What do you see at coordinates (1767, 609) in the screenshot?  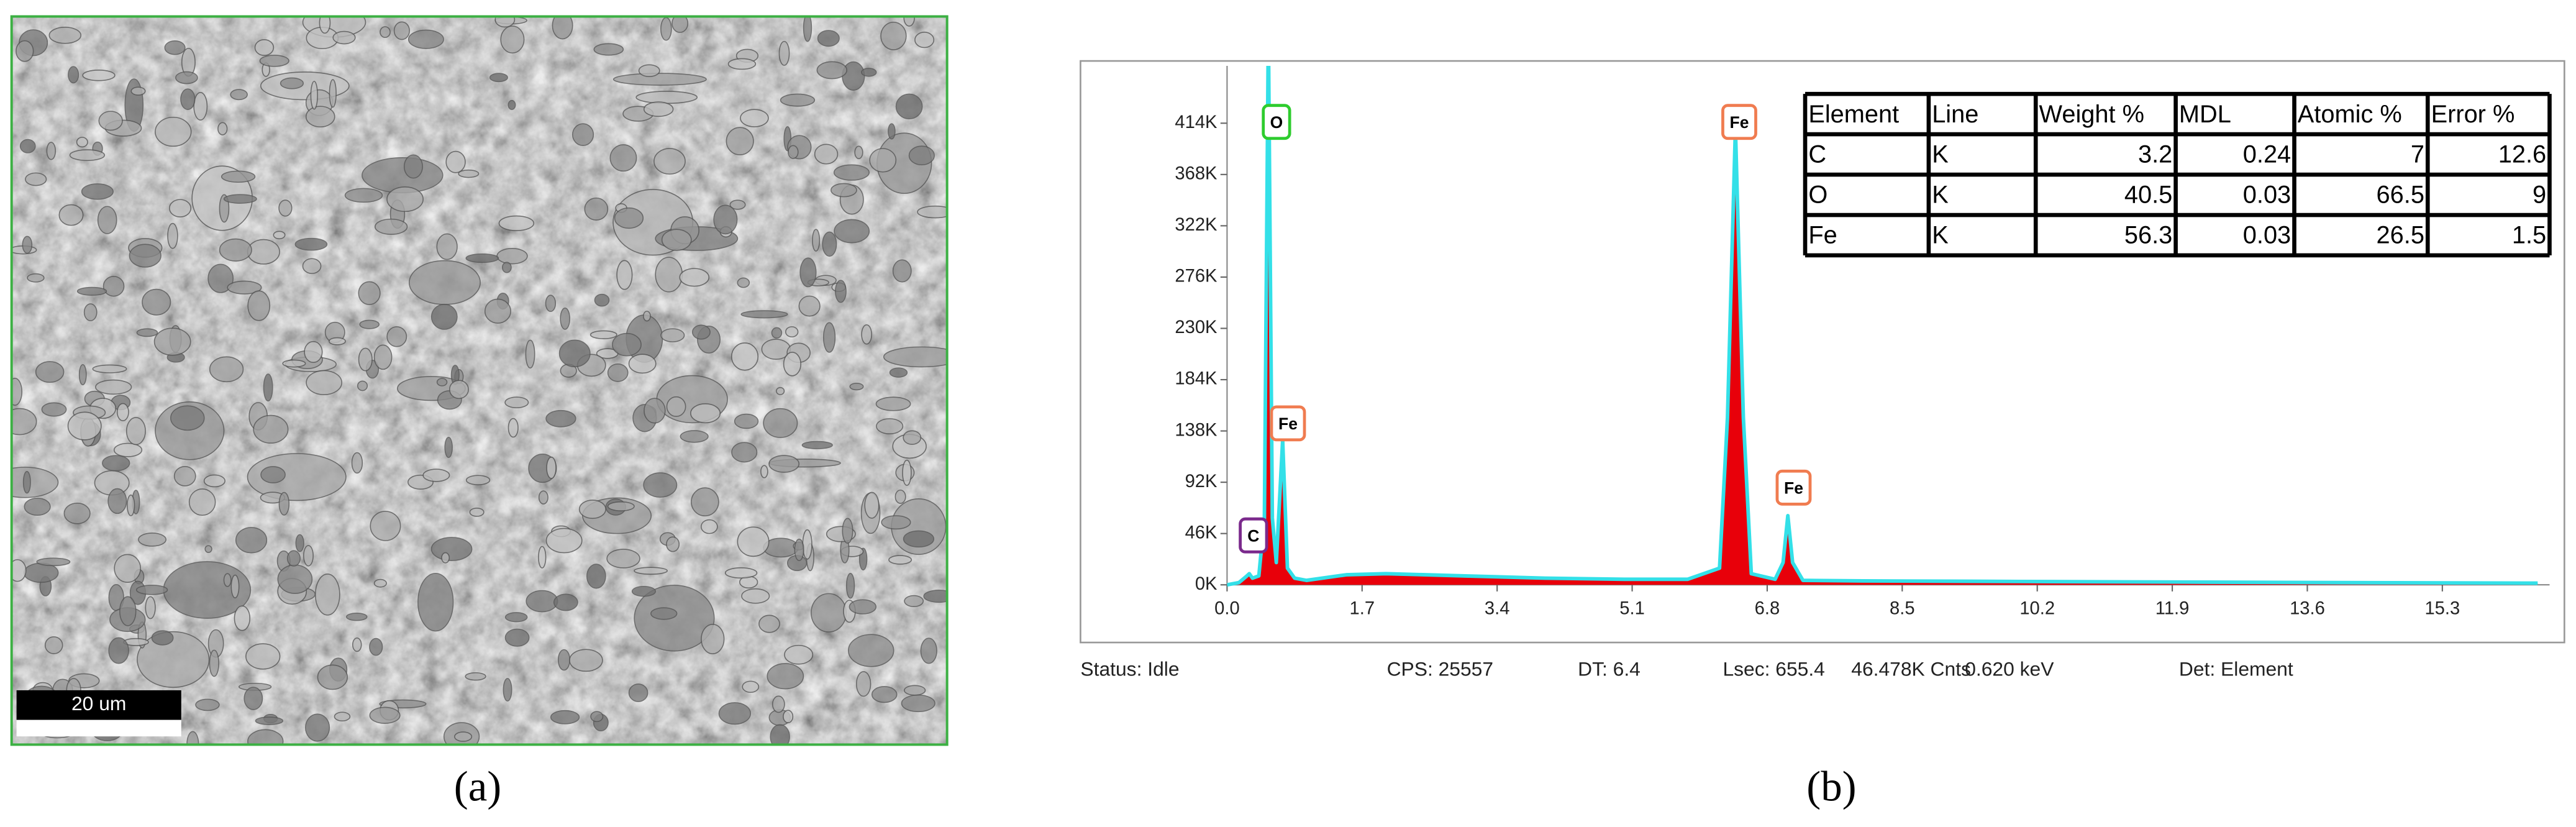 I see `x-tick-label: 6.8` at bounding box center [1767, 609].